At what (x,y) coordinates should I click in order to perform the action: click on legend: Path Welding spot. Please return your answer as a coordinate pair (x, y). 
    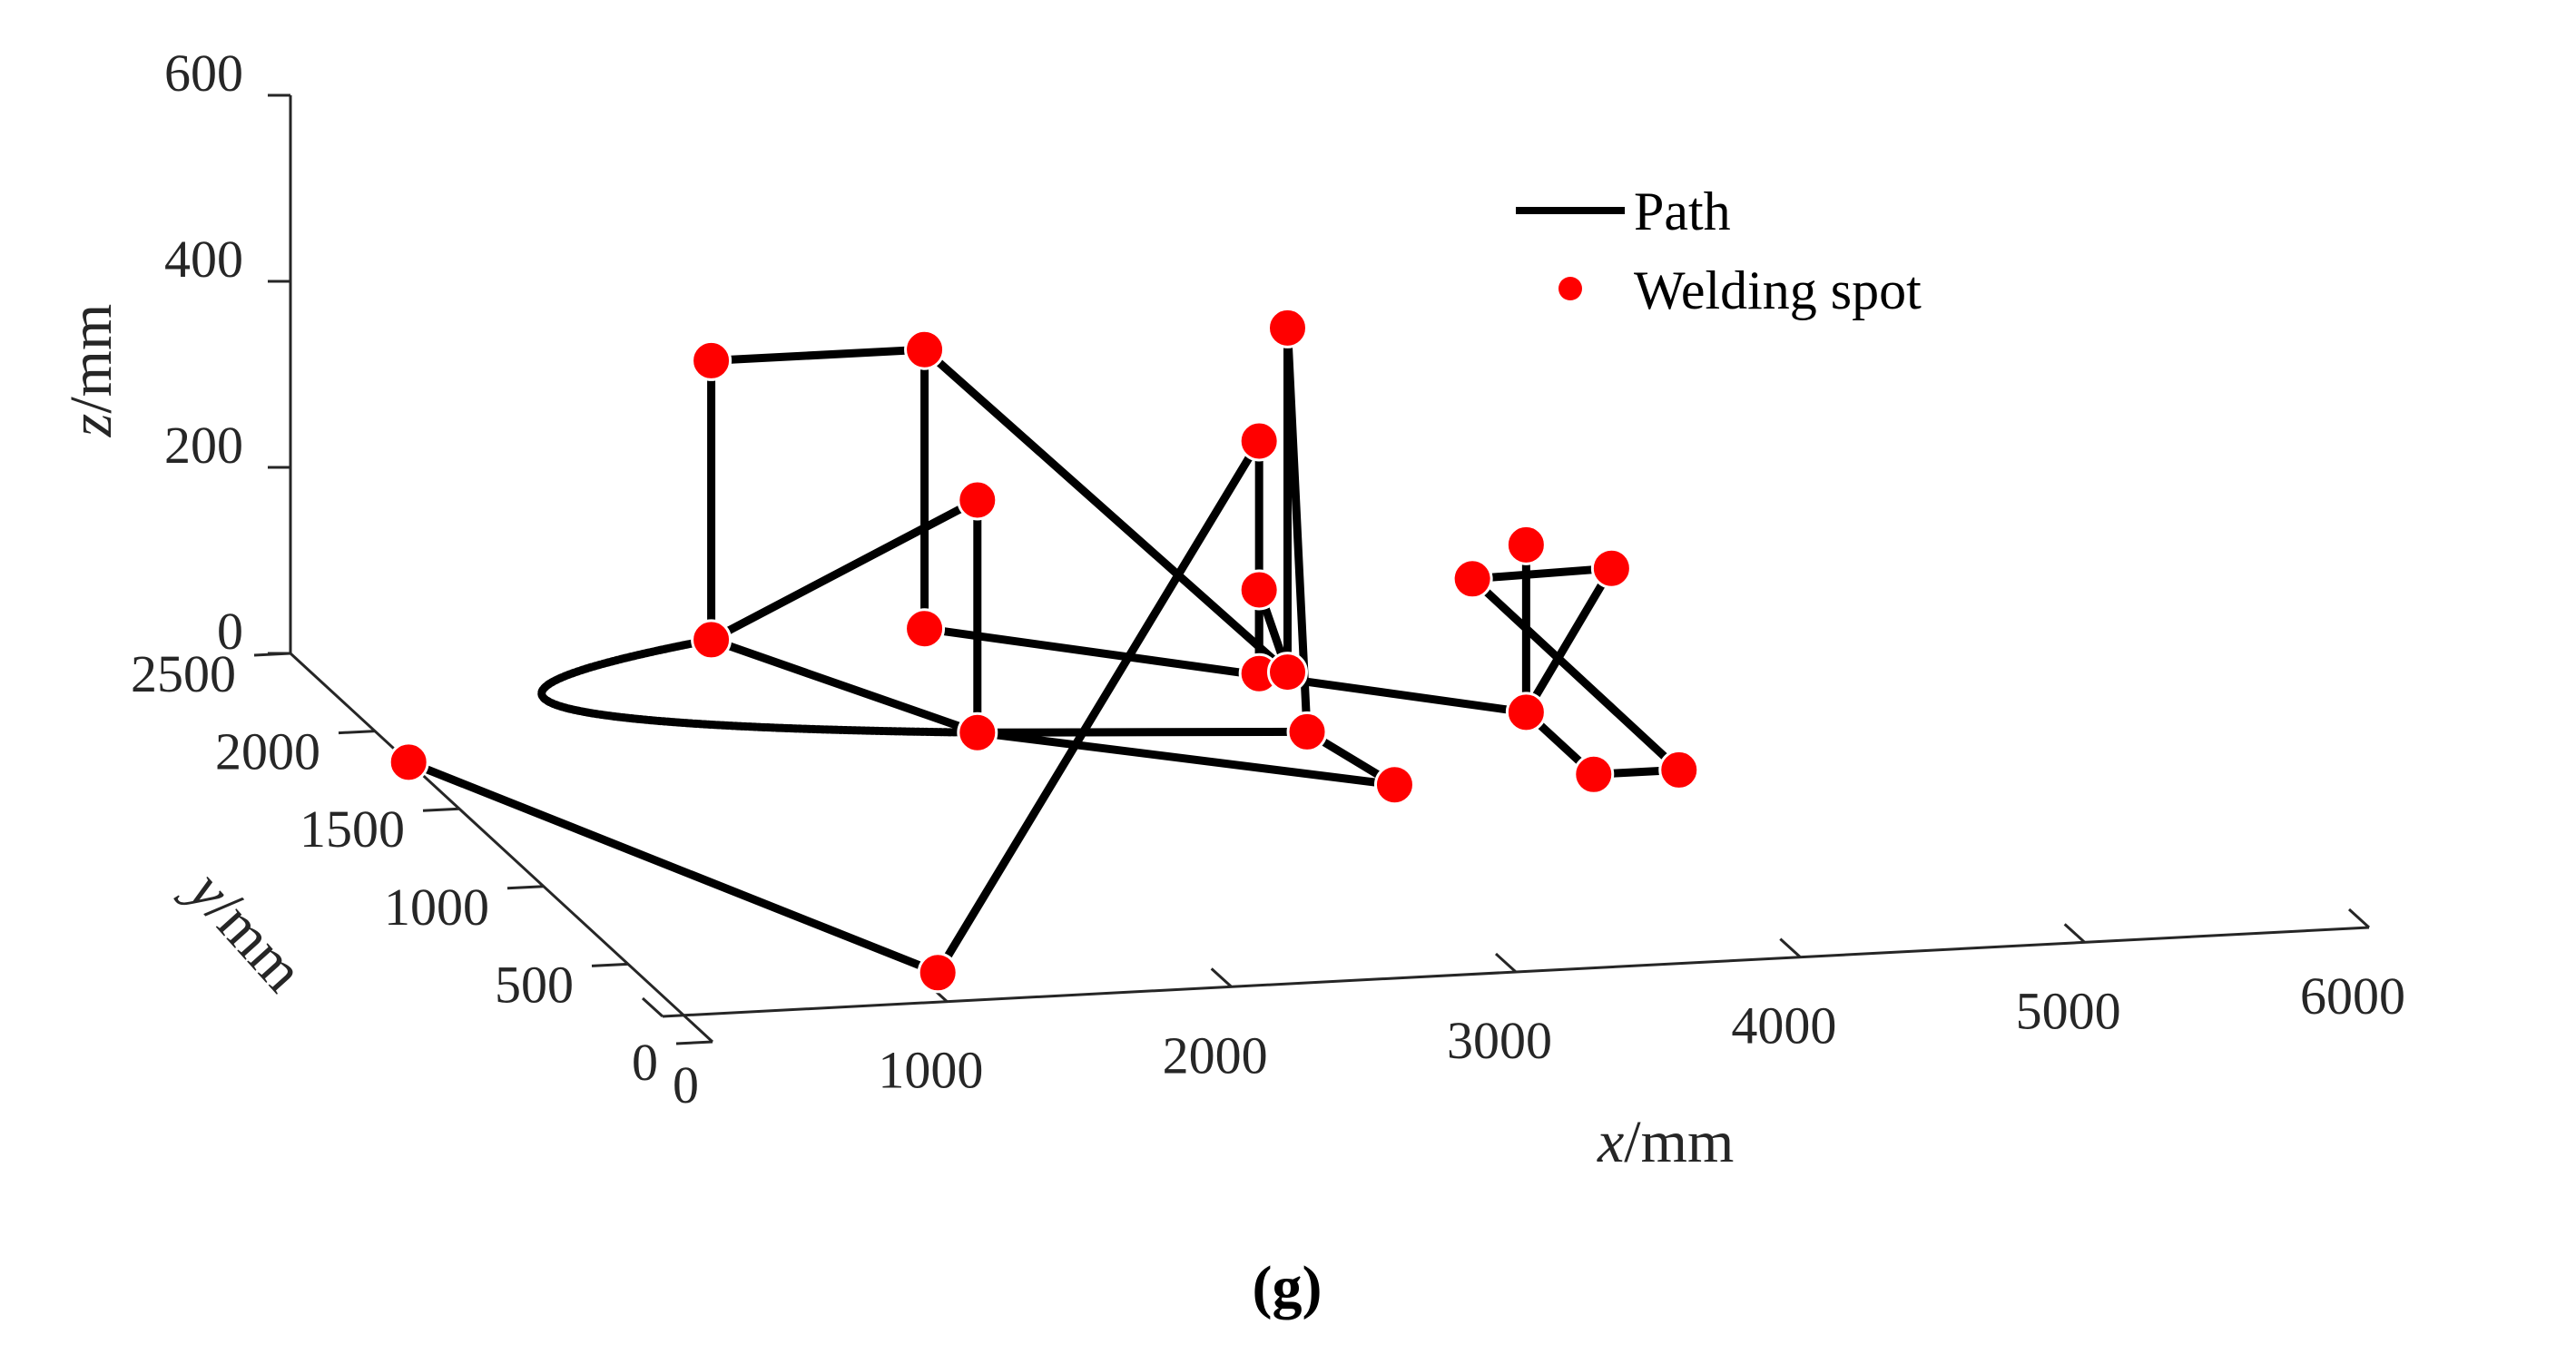
    Looking at the image, I should click on (1719, 251).